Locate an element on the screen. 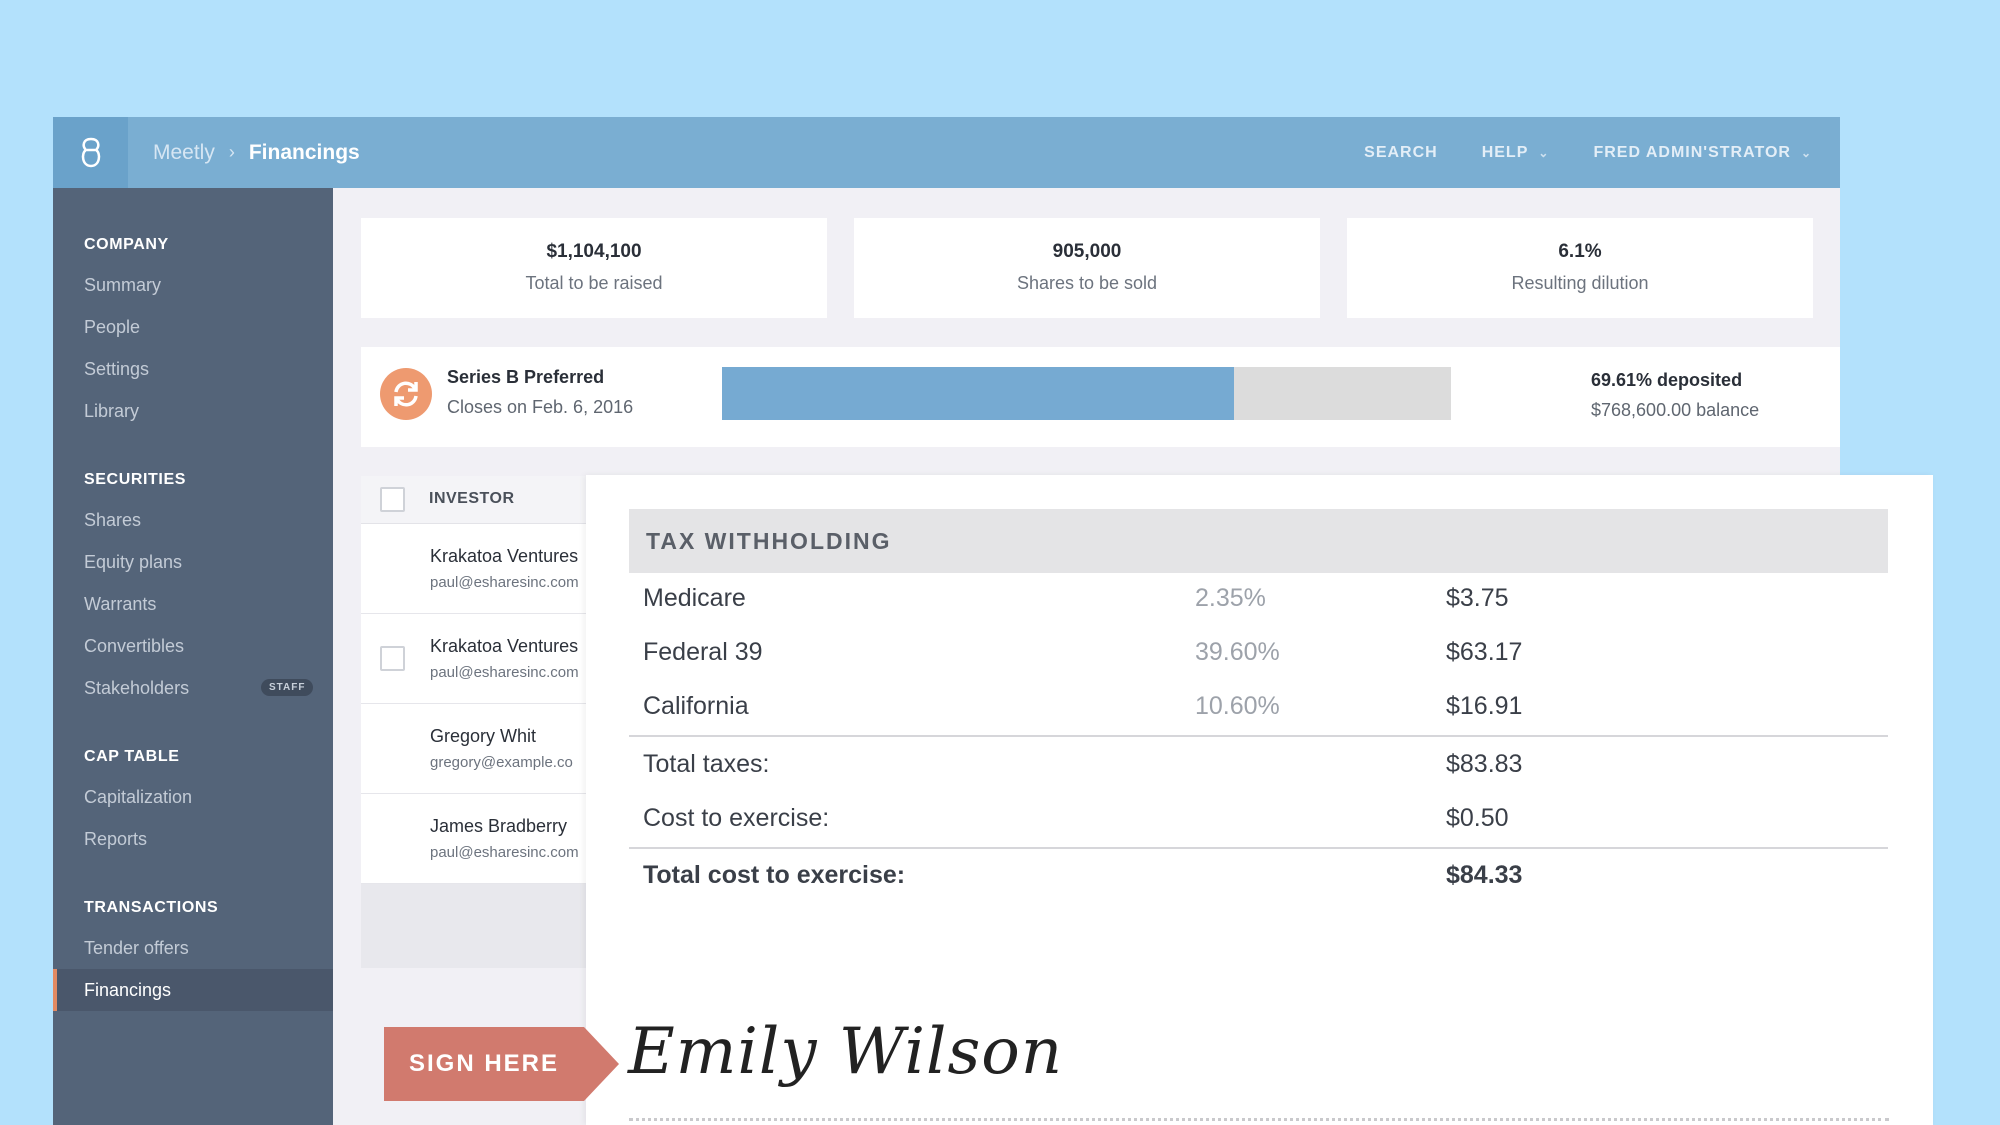 The width and height of the screenshot is (2000, 1125). sidebar-item-people: People is located at coordinates (112, 326).